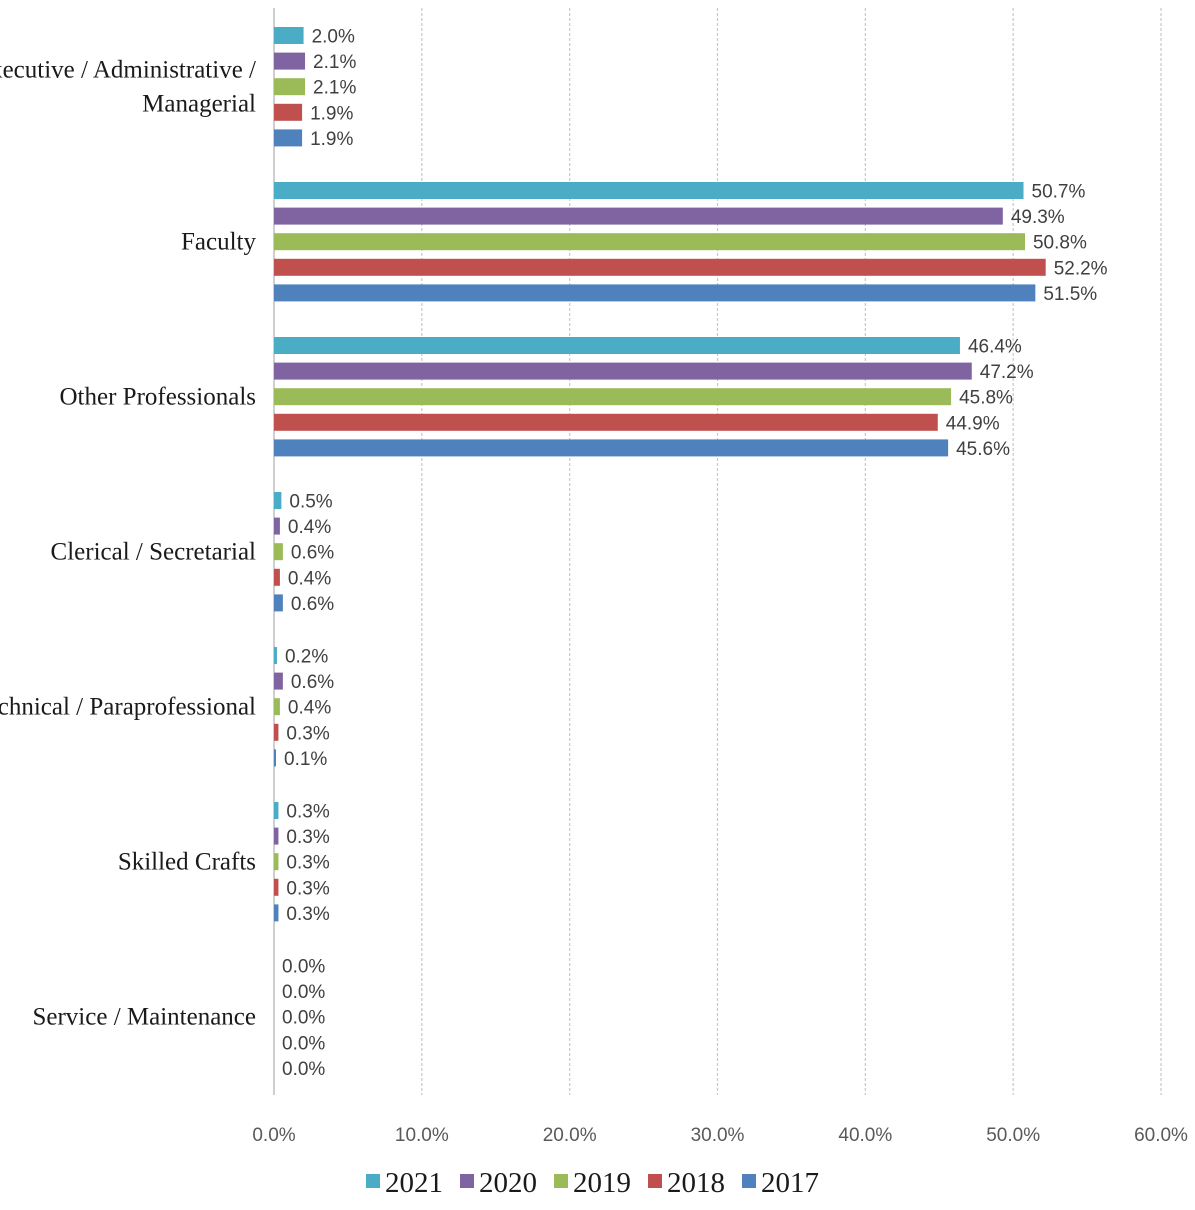 Image resolution: width=1195 pixels, height=1210 pixels. I want to click on data-label: 0.5%, so click(310, 502).